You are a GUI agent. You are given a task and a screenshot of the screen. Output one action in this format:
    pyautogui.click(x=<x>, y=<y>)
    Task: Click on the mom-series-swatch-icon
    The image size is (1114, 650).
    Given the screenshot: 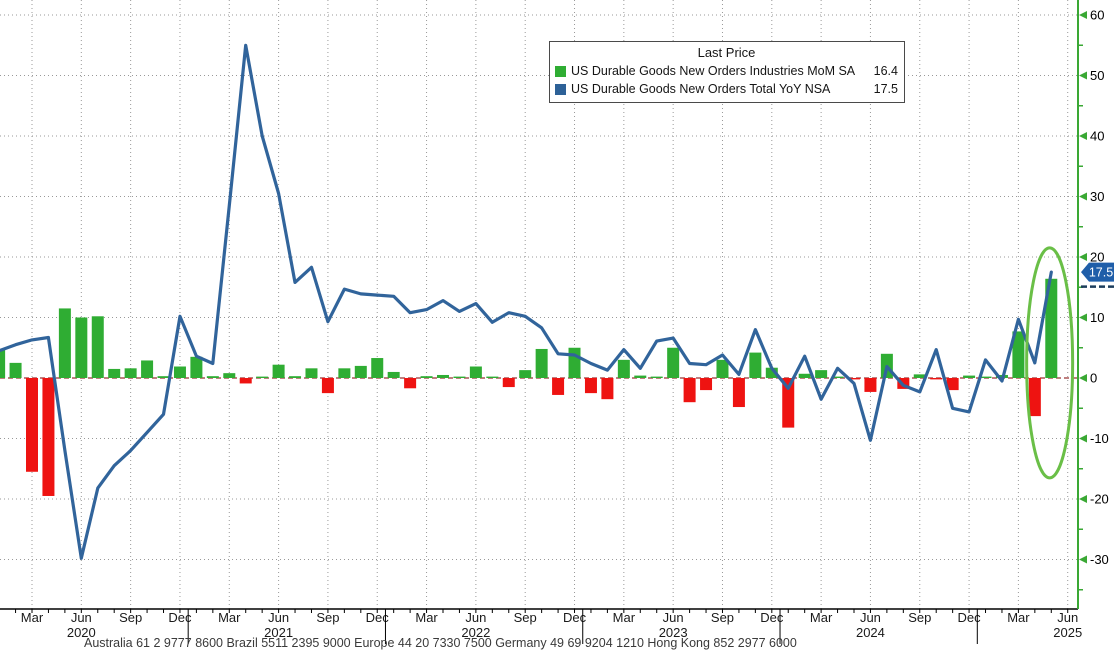 What is the action you would take?
    pyautogui.click(x=560, y=71)
    